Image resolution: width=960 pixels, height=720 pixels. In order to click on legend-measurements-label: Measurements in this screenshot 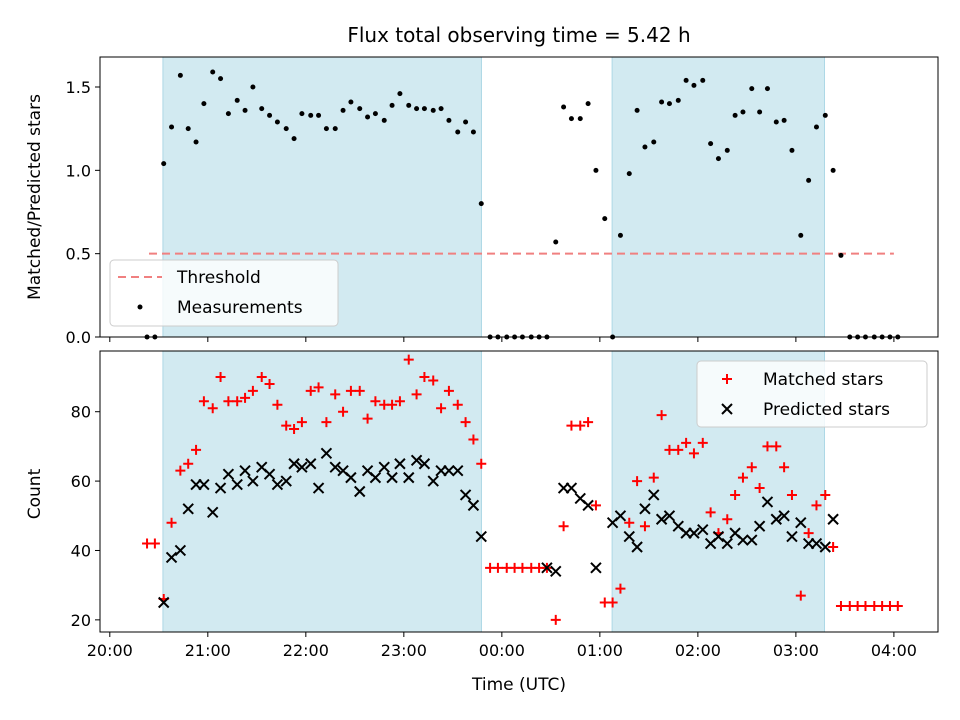, I will do `click(240, 308)`.